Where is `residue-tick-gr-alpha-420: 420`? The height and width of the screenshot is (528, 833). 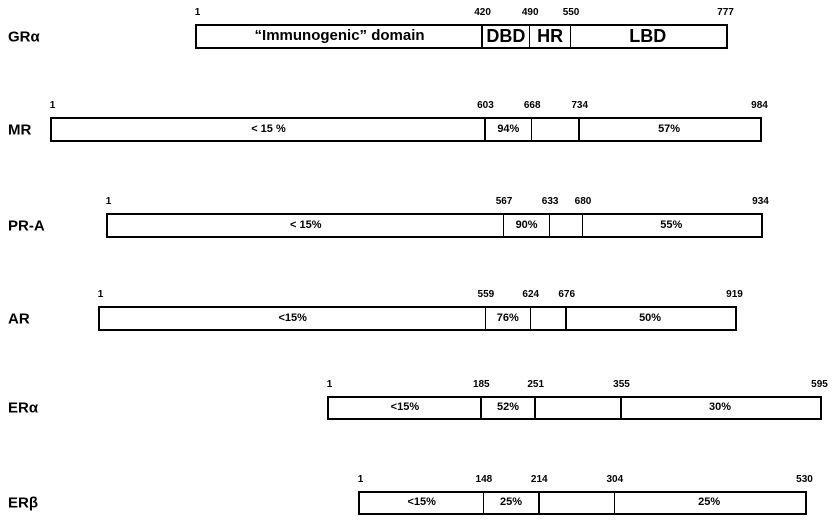 residue-tick-gr-alpha-420: 420 is located at coordinates (482, 12).